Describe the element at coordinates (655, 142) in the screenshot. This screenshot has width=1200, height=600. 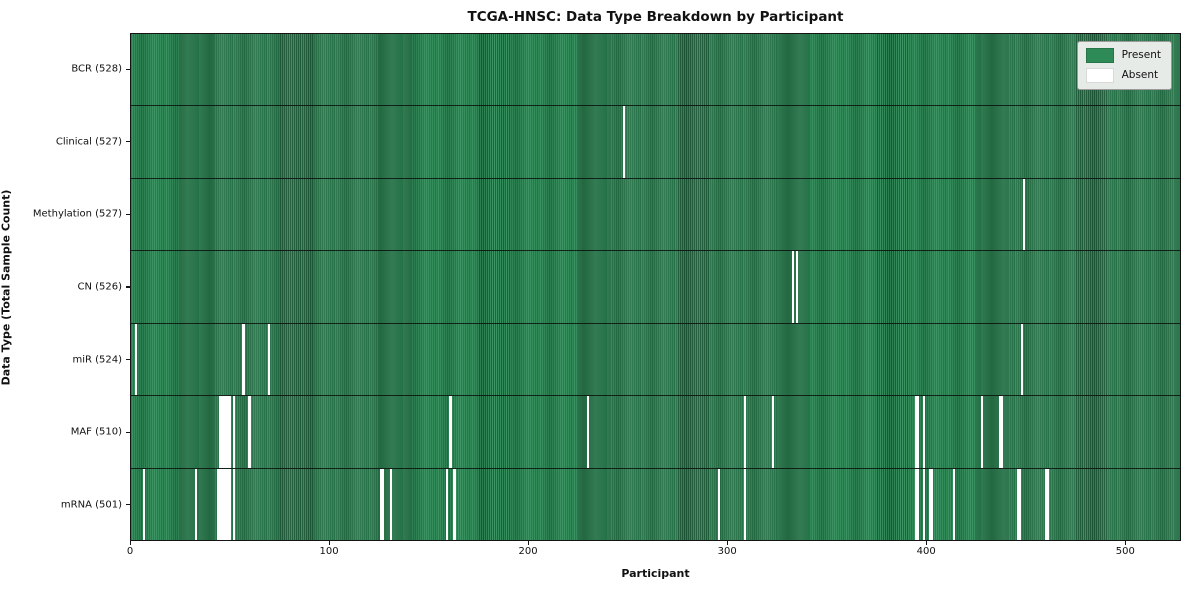
I see `heatmap-row-clinical` at that location.